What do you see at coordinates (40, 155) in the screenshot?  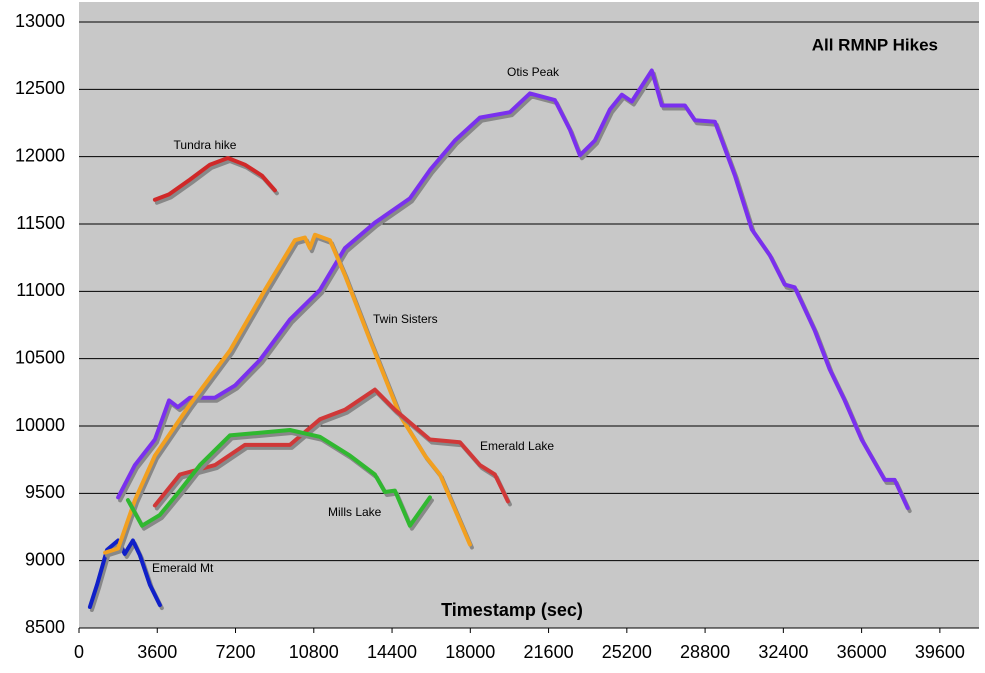 I see `y-tick-label: 12000` at bounding box center [40, 155].